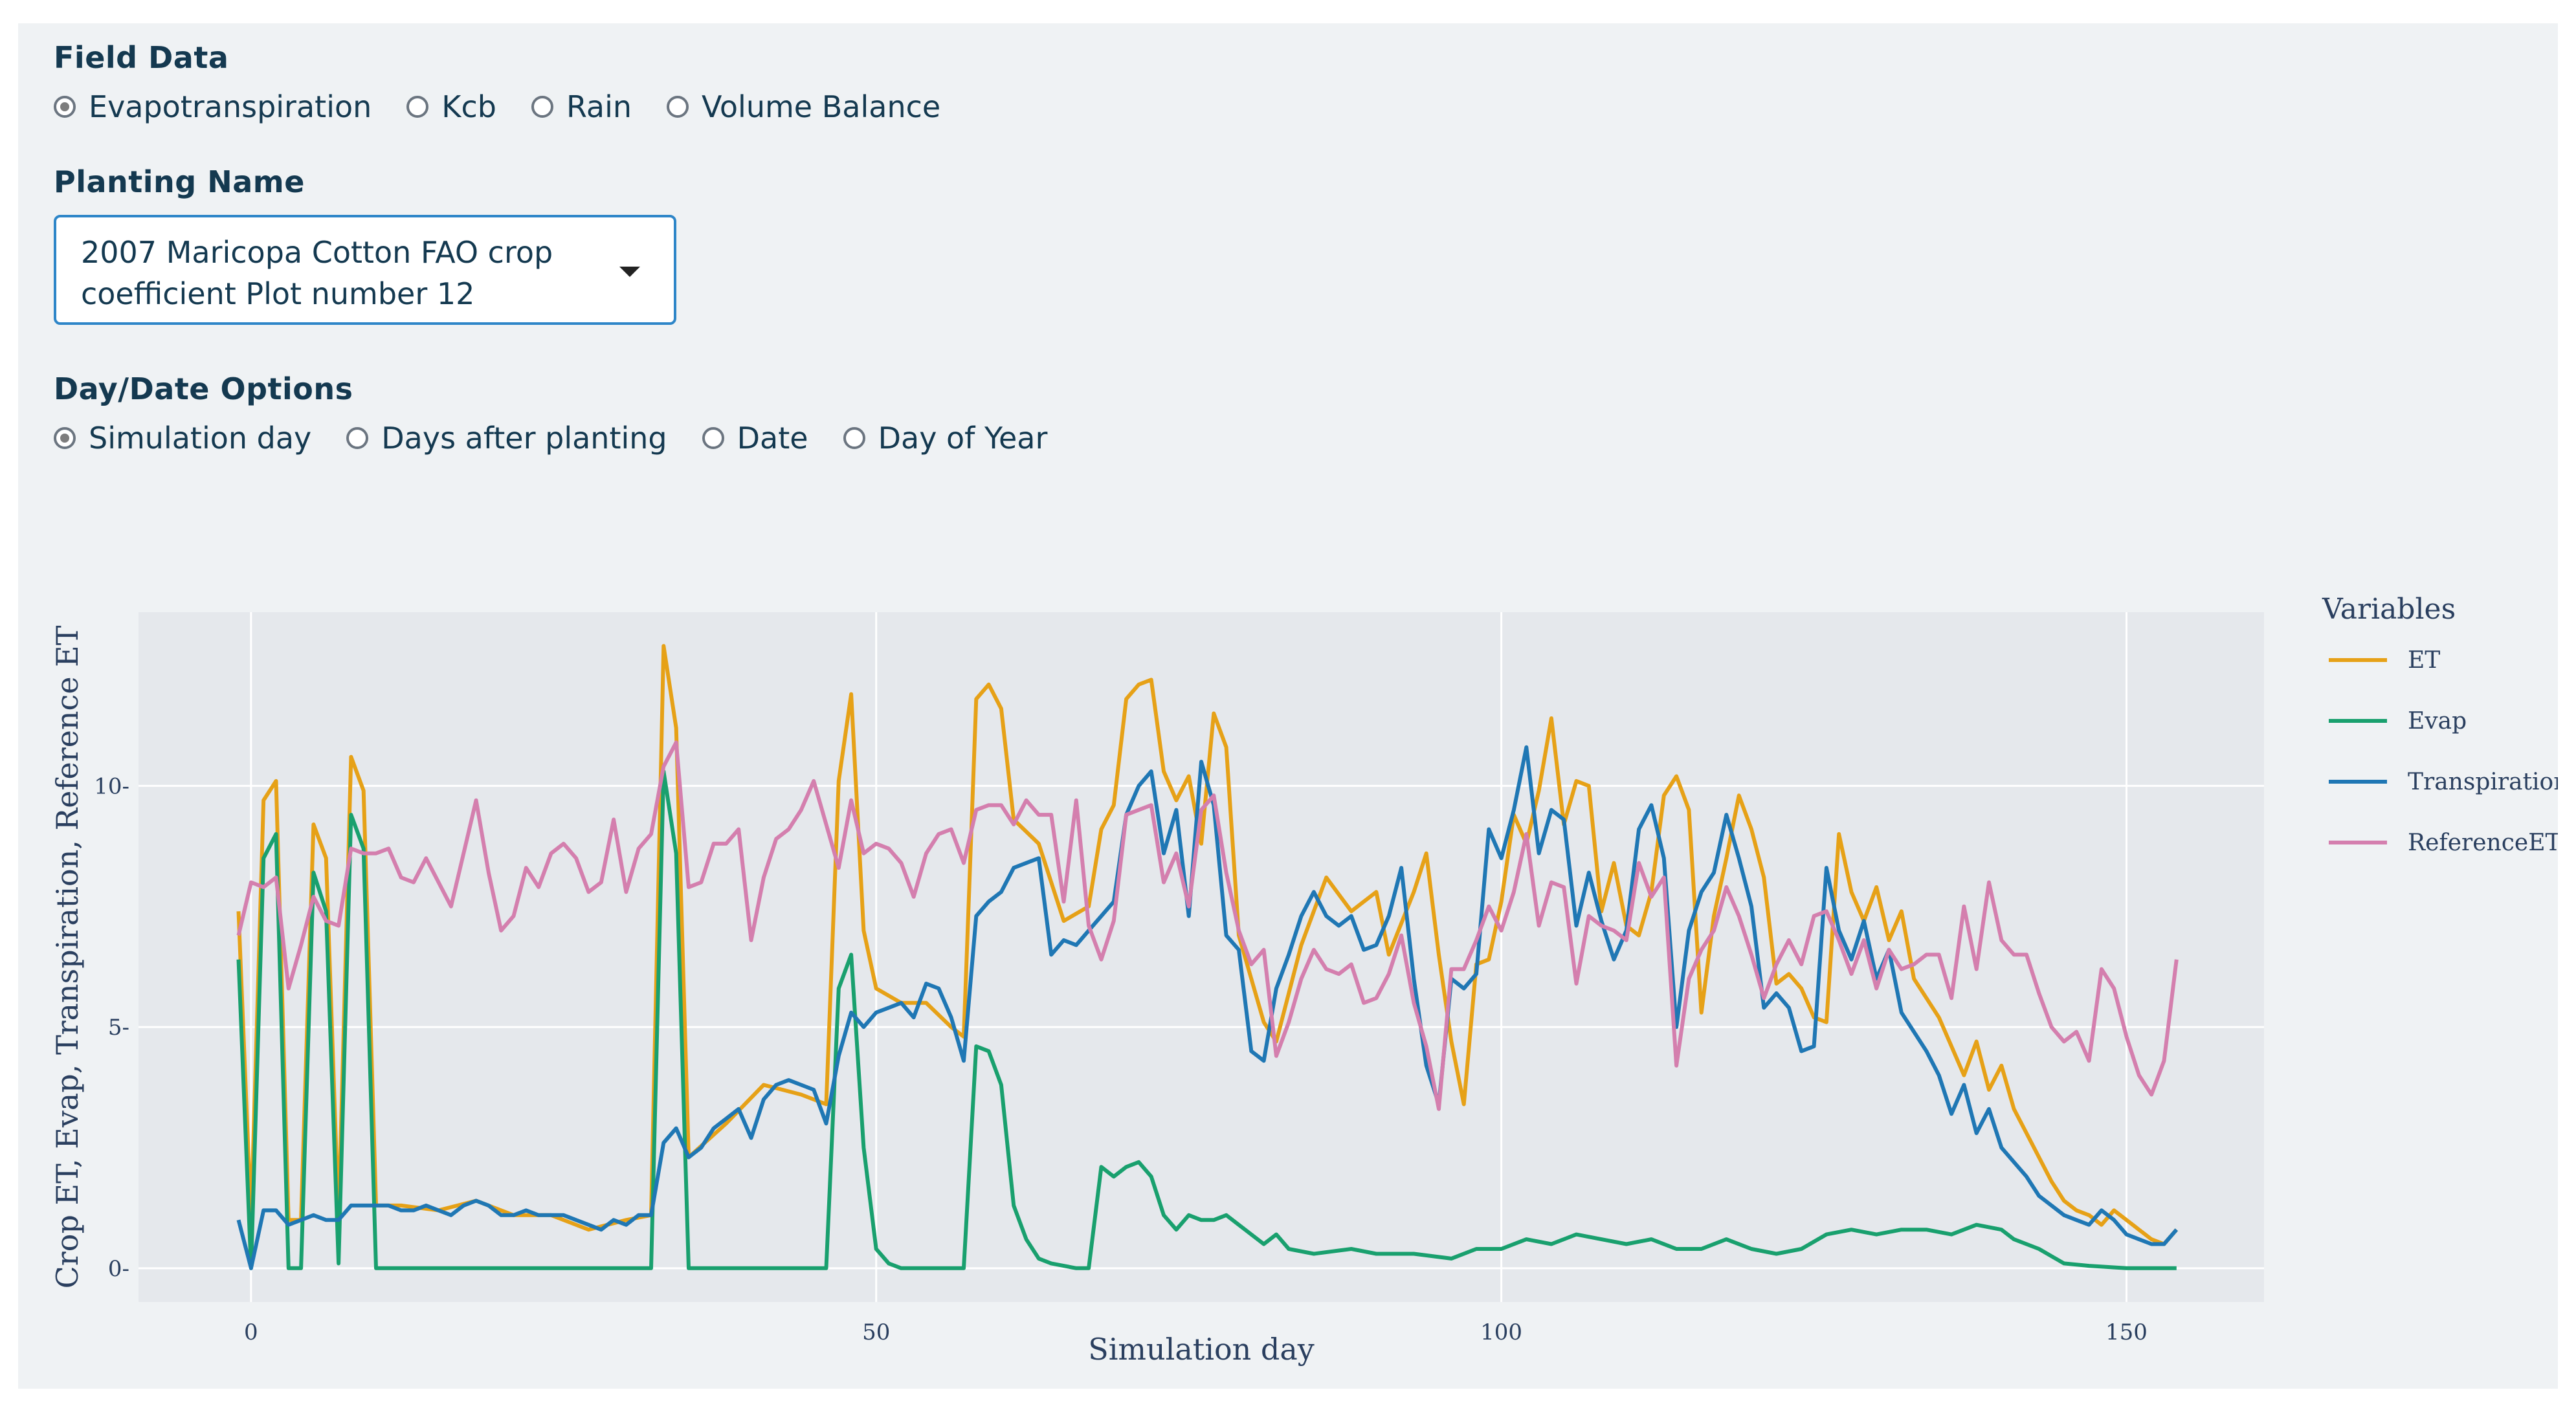 The height and width of the screenshot is (1412, 2576). Describe the element at coordinates (599, 106) in the screenshot. I see `radio-label: Rain` at that location.